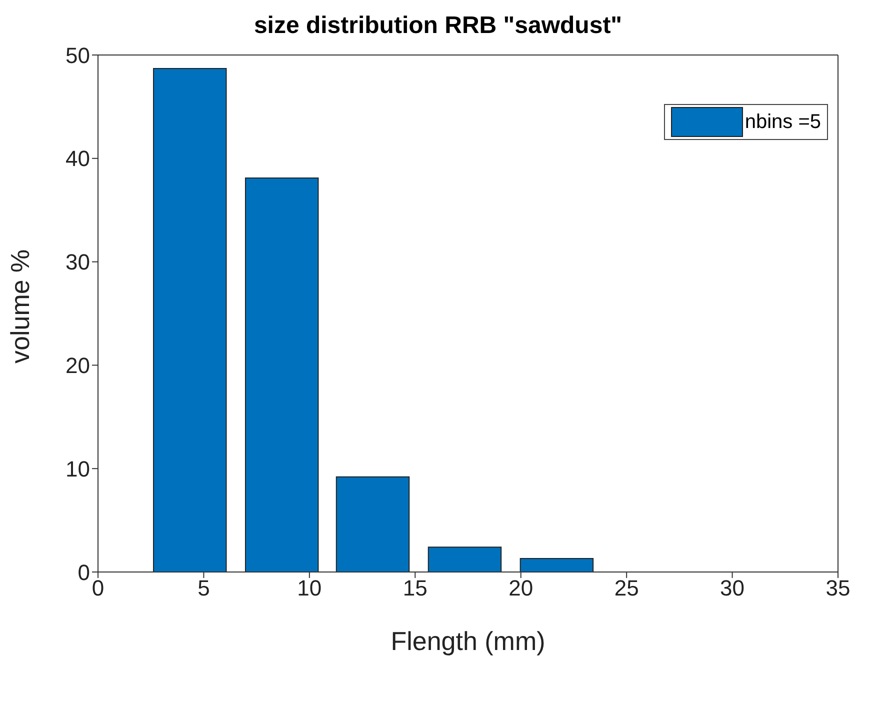 This screenshot has height=720, width=880. Describe the element at coordinates (415, 588) in the screenshot. I see `x-tick-label: 15` at that location.